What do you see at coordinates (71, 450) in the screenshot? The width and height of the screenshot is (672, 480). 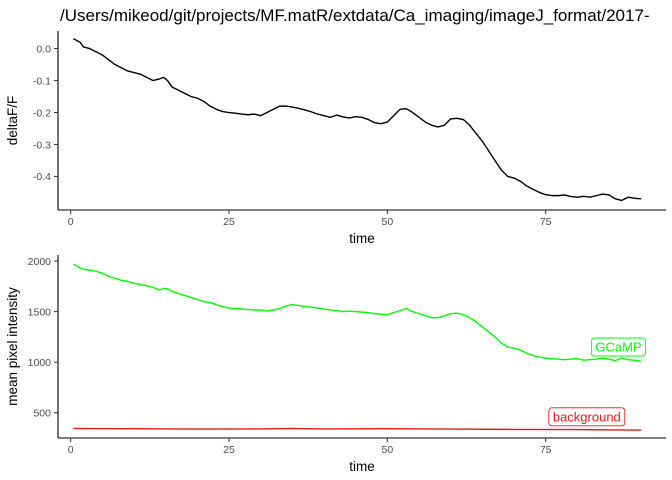 I see `intensity-x-tick-label: 0` at bounding box center [71, 450].